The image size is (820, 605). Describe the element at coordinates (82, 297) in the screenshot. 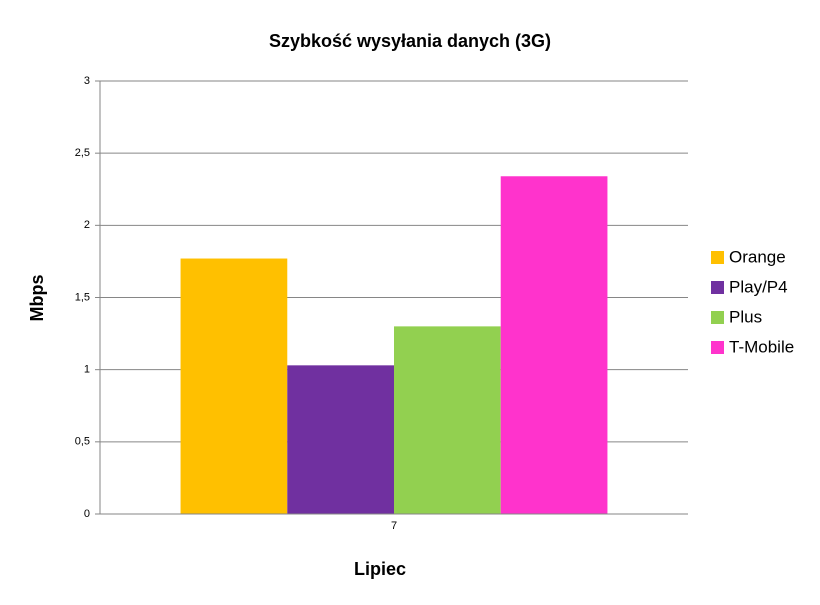

I see `y-tick-label: 1,5` at that location.